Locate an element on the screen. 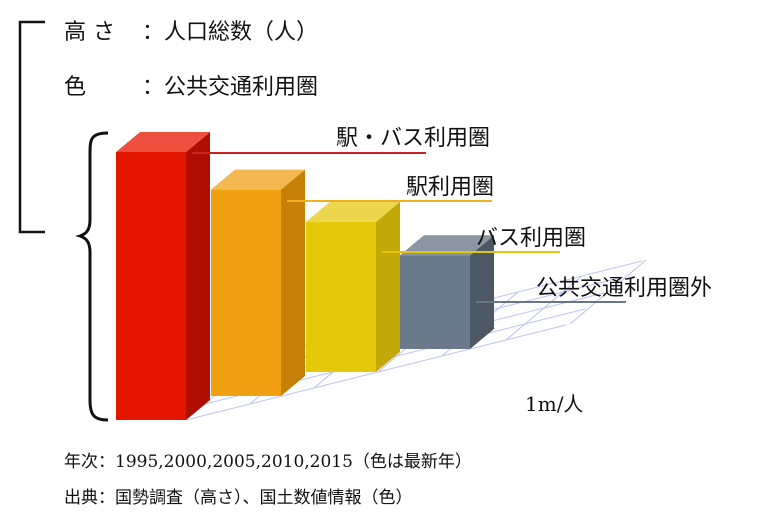 The image size is (770, 524). legend-bracket is located at coordinates (31, 127).